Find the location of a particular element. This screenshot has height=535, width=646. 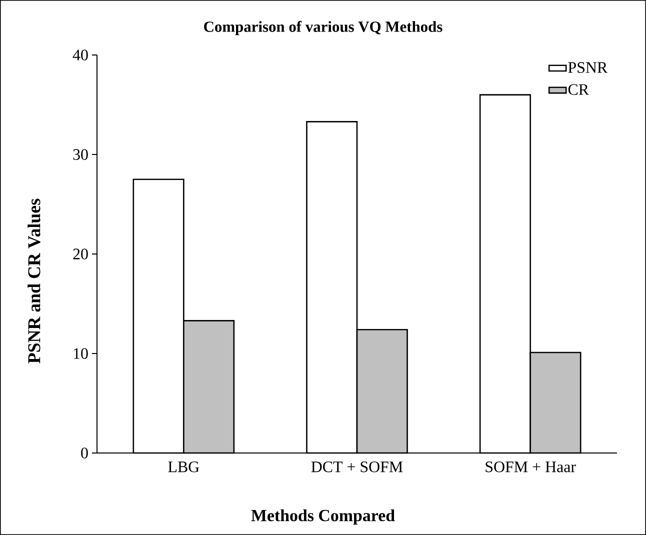

y-axis-title: PSNR and CR Values is located at coordinates (34, 281).